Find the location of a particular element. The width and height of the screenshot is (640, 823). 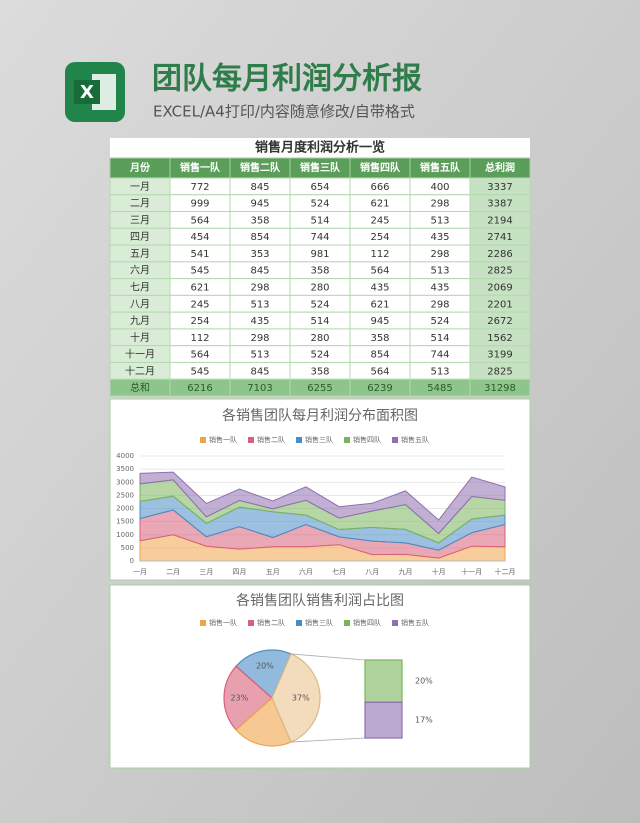

cell-text: 一月 is located at coordinates (140, 187).